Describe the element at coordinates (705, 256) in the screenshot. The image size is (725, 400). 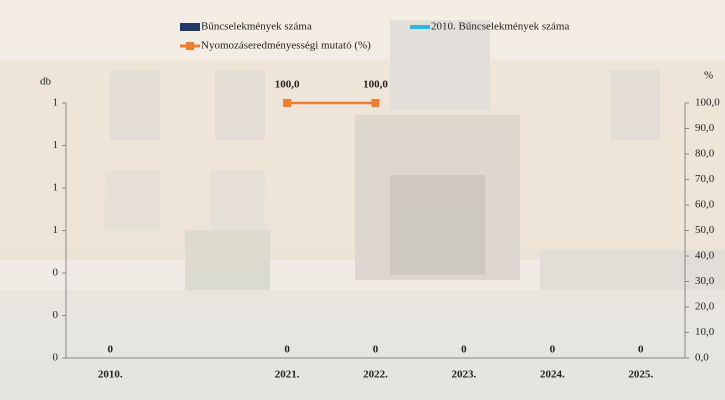
I see `y2-tick-label: 40,0` at that location.